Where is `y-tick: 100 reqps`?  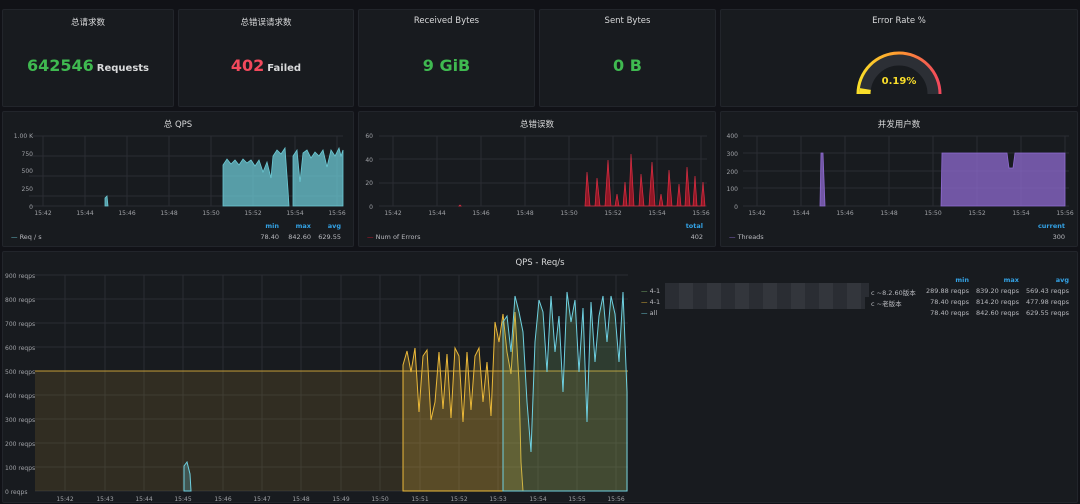 y-tick: 100 reqps is located at coordinates (20, 468).